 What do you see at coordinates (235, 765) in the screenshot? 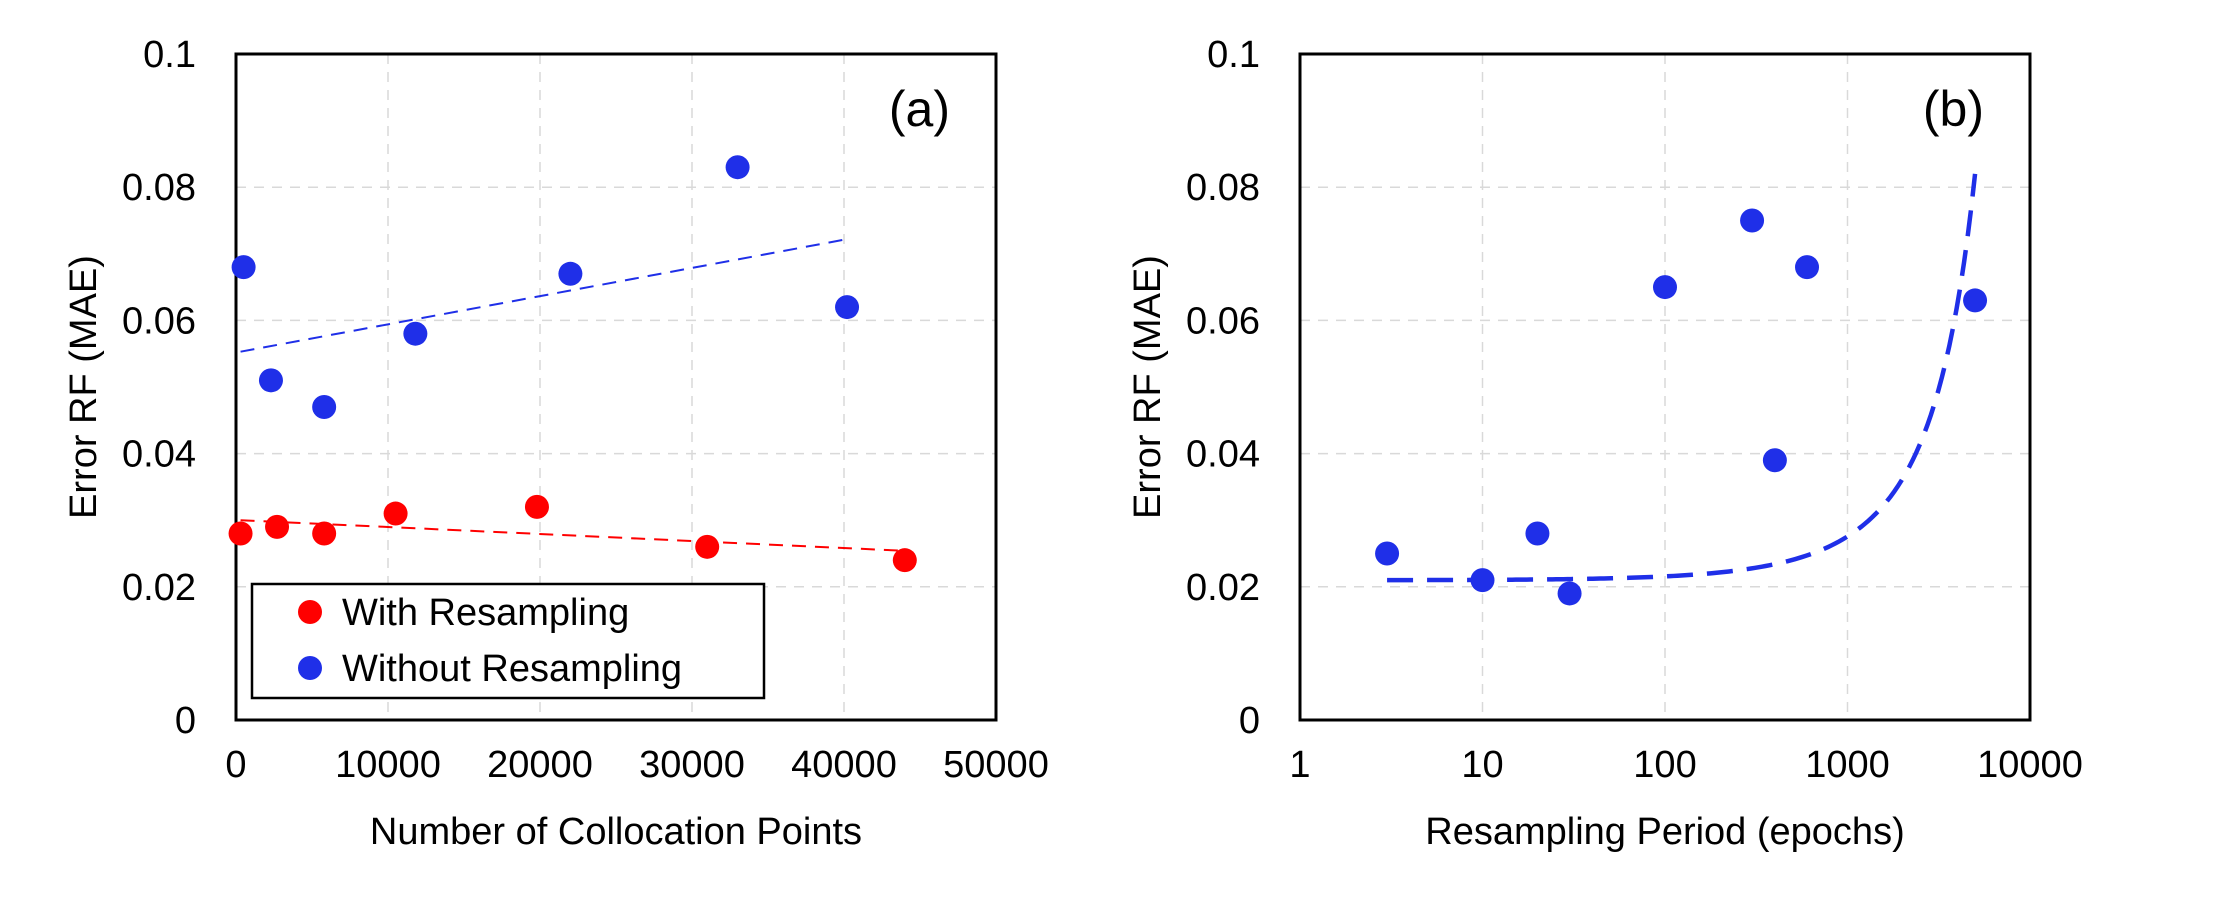
I see `x-tick-label: 0` at bounding box center [235, 765].